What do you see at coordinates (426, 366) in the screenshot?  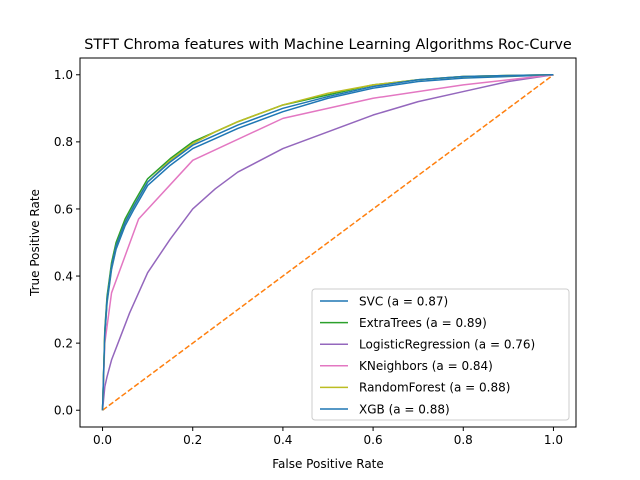 I see `legend-entry-label: KNeighbors (a = 0.84)` at bounding box center [426, 366].